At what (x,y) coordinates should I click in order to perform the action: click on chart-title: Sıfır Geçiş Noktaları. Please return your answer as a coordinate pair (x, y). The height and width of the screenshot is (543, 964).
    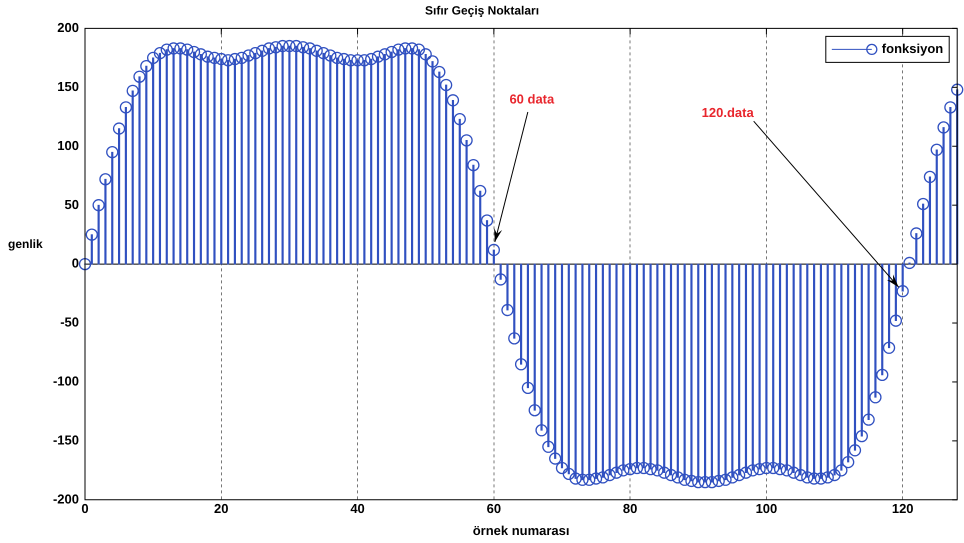
    Looking at the image, I should click on (482, 11).